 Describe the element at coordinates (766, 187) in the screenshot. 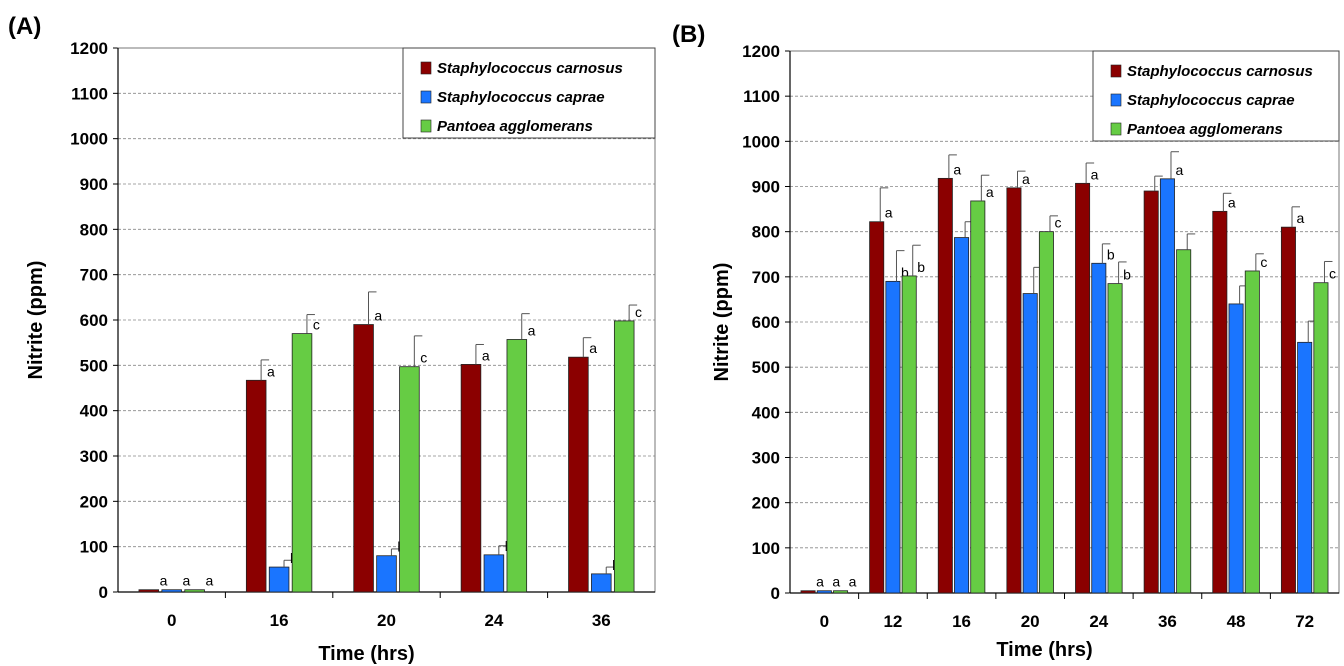

I see `chart-b-y-tick-label: 900` at that location.